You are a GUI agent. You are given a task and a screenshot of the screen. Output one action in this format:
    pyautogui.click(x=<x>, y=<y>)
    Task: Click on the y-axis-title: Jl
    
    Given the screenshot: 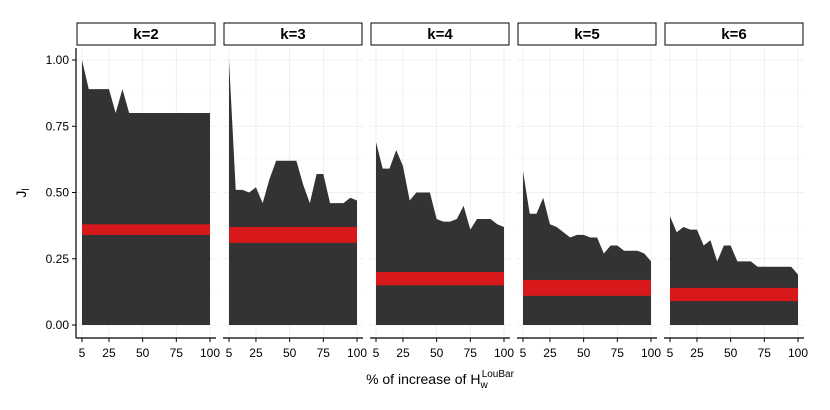 What is the action you would take?
    pyautogui.click(x=22, y=192)
    